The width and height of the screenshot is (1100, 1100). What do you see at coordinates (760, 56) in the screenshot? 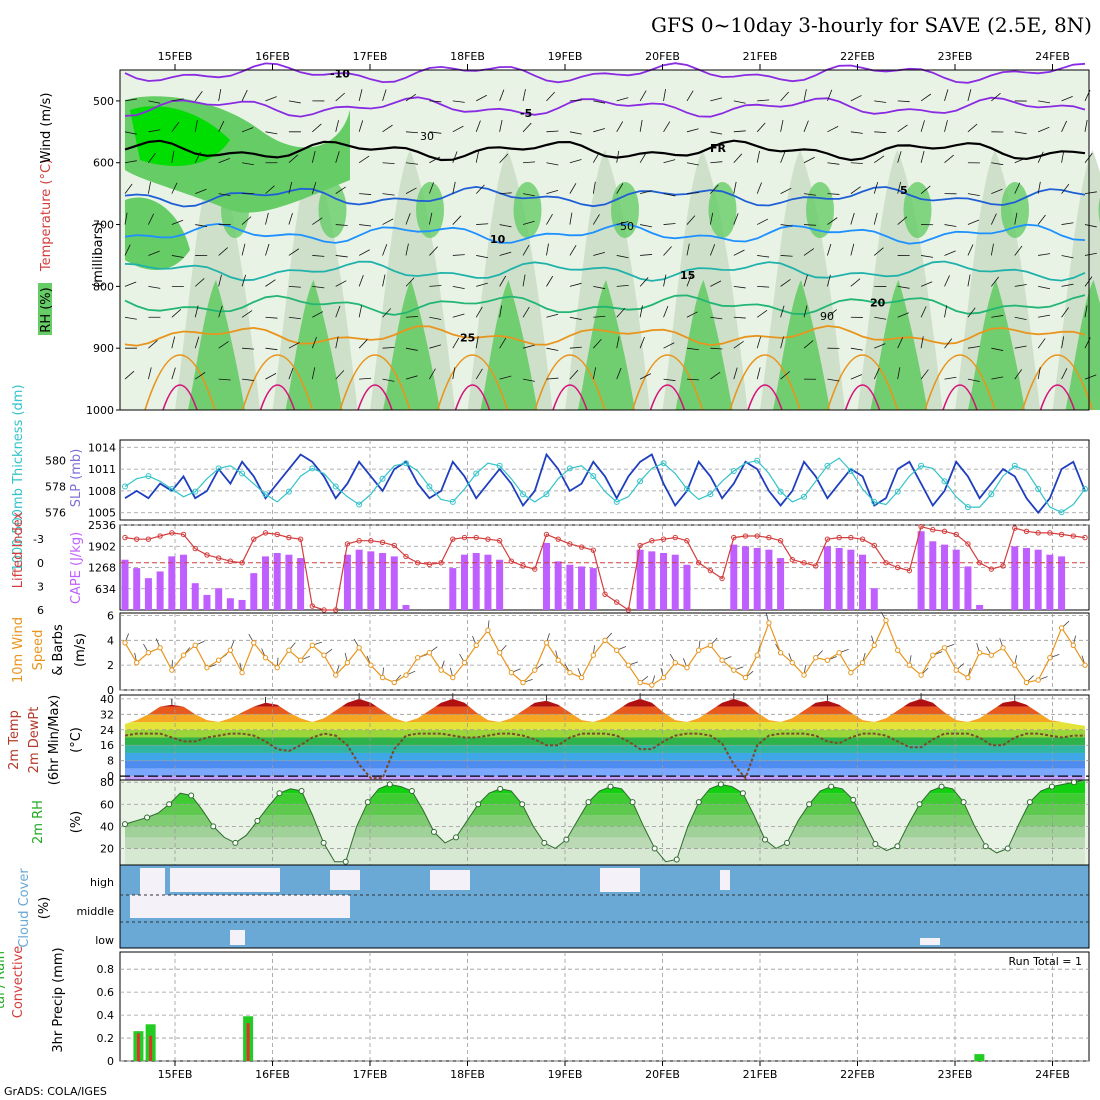
I see `top-date-label: 21FEB` at bounding box center [760, 56].